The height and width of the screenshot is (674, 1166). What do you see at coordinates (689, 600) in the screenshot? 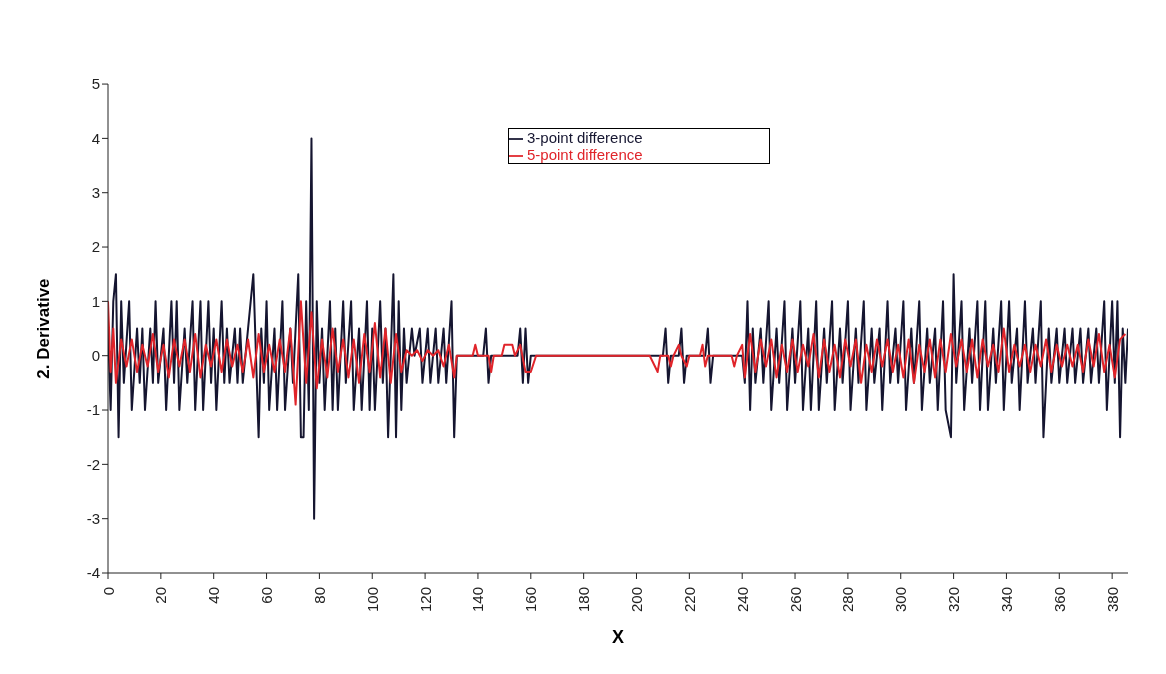
I see `x-tick-label: 220` at bounding box center [689, 600].